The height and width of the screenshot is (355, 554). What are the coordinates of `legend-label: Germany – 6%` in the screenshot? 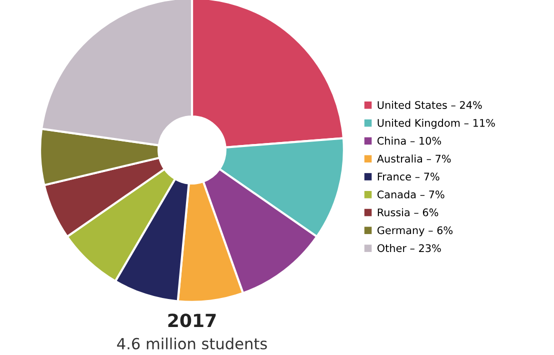 It's located at (415, 231).